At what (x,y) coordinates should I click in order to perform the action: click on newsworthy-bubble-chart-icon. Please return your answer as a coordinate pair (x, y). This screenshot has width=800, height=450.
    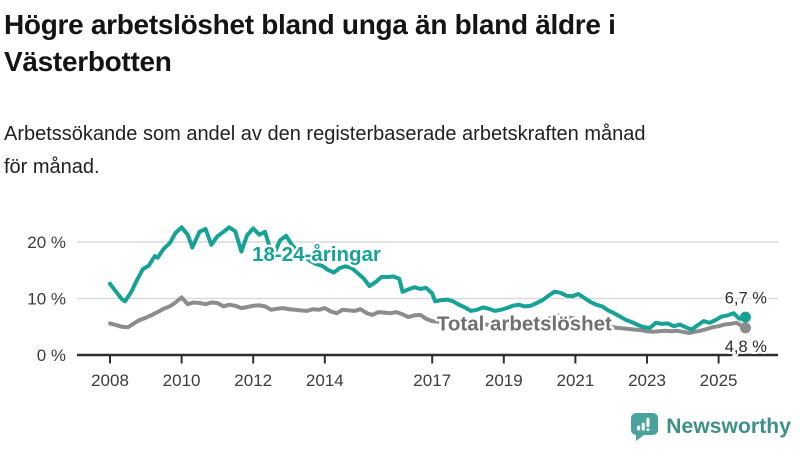
    Looking at the image, I should click on (645, 427).